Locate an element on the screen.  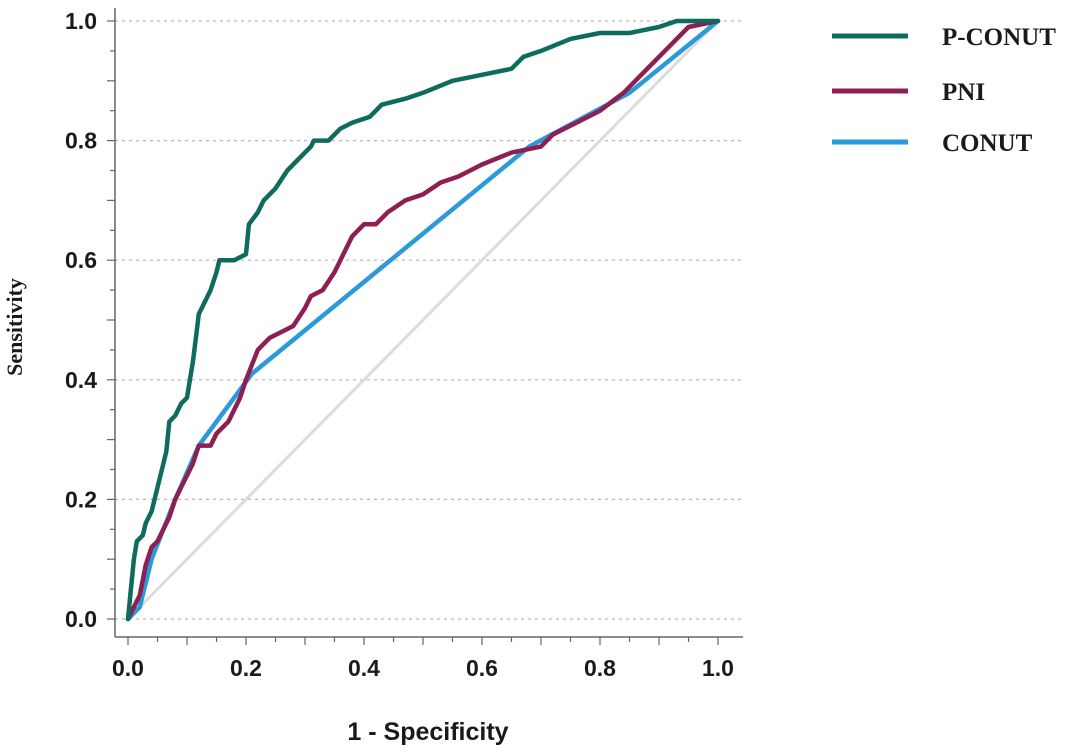
x-tick-label: 0.2 is located at coordinates (246, 668).